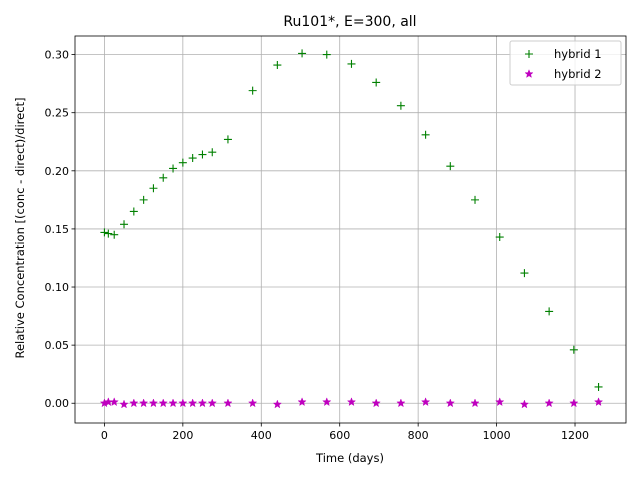 The image size is (640, 480). I want to click on x-axis-ticks: 0 200 400 600 800 1000 1200, so click(345, 432).